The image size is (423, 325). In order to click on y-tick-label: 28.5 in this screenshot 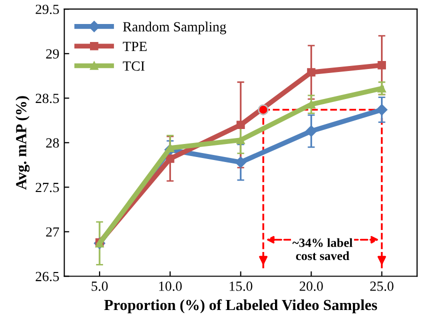, I will do `click(47, 99)`.